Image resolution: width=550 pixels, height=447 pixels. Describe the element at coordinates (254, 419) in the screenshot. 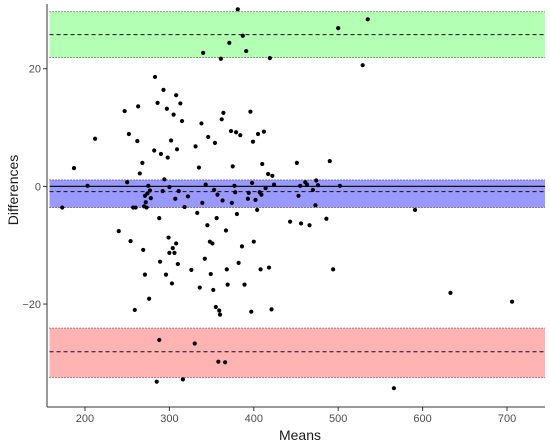

I see `x-tick-label: 400` at that location.